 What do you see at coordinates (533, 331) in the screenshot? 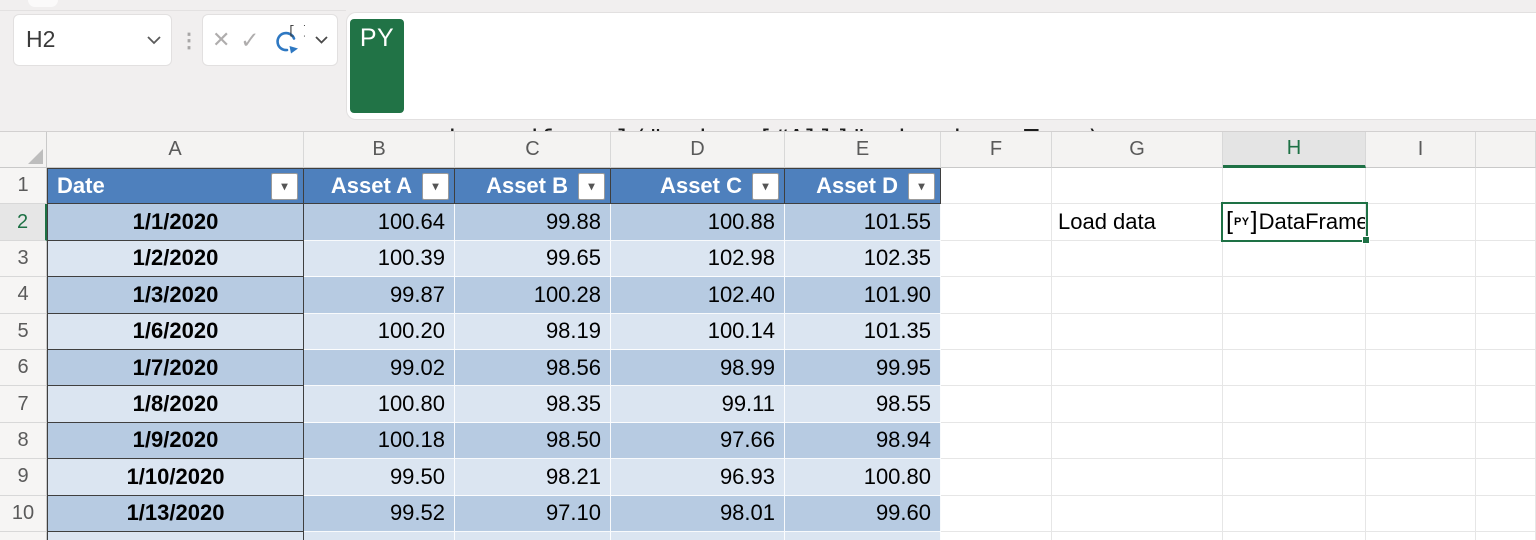
I see `cell-C5: 98.19` at bounding box center [533, 331].